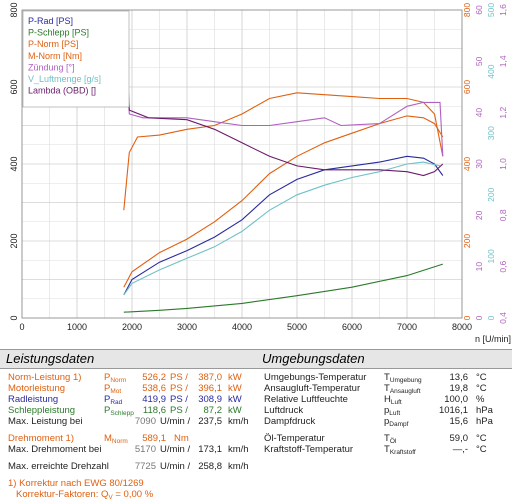  What do you see at coordinates (115, 378) in the screenshot?
I see `power-symbol: PNorm` at bounding box center [115, 378].